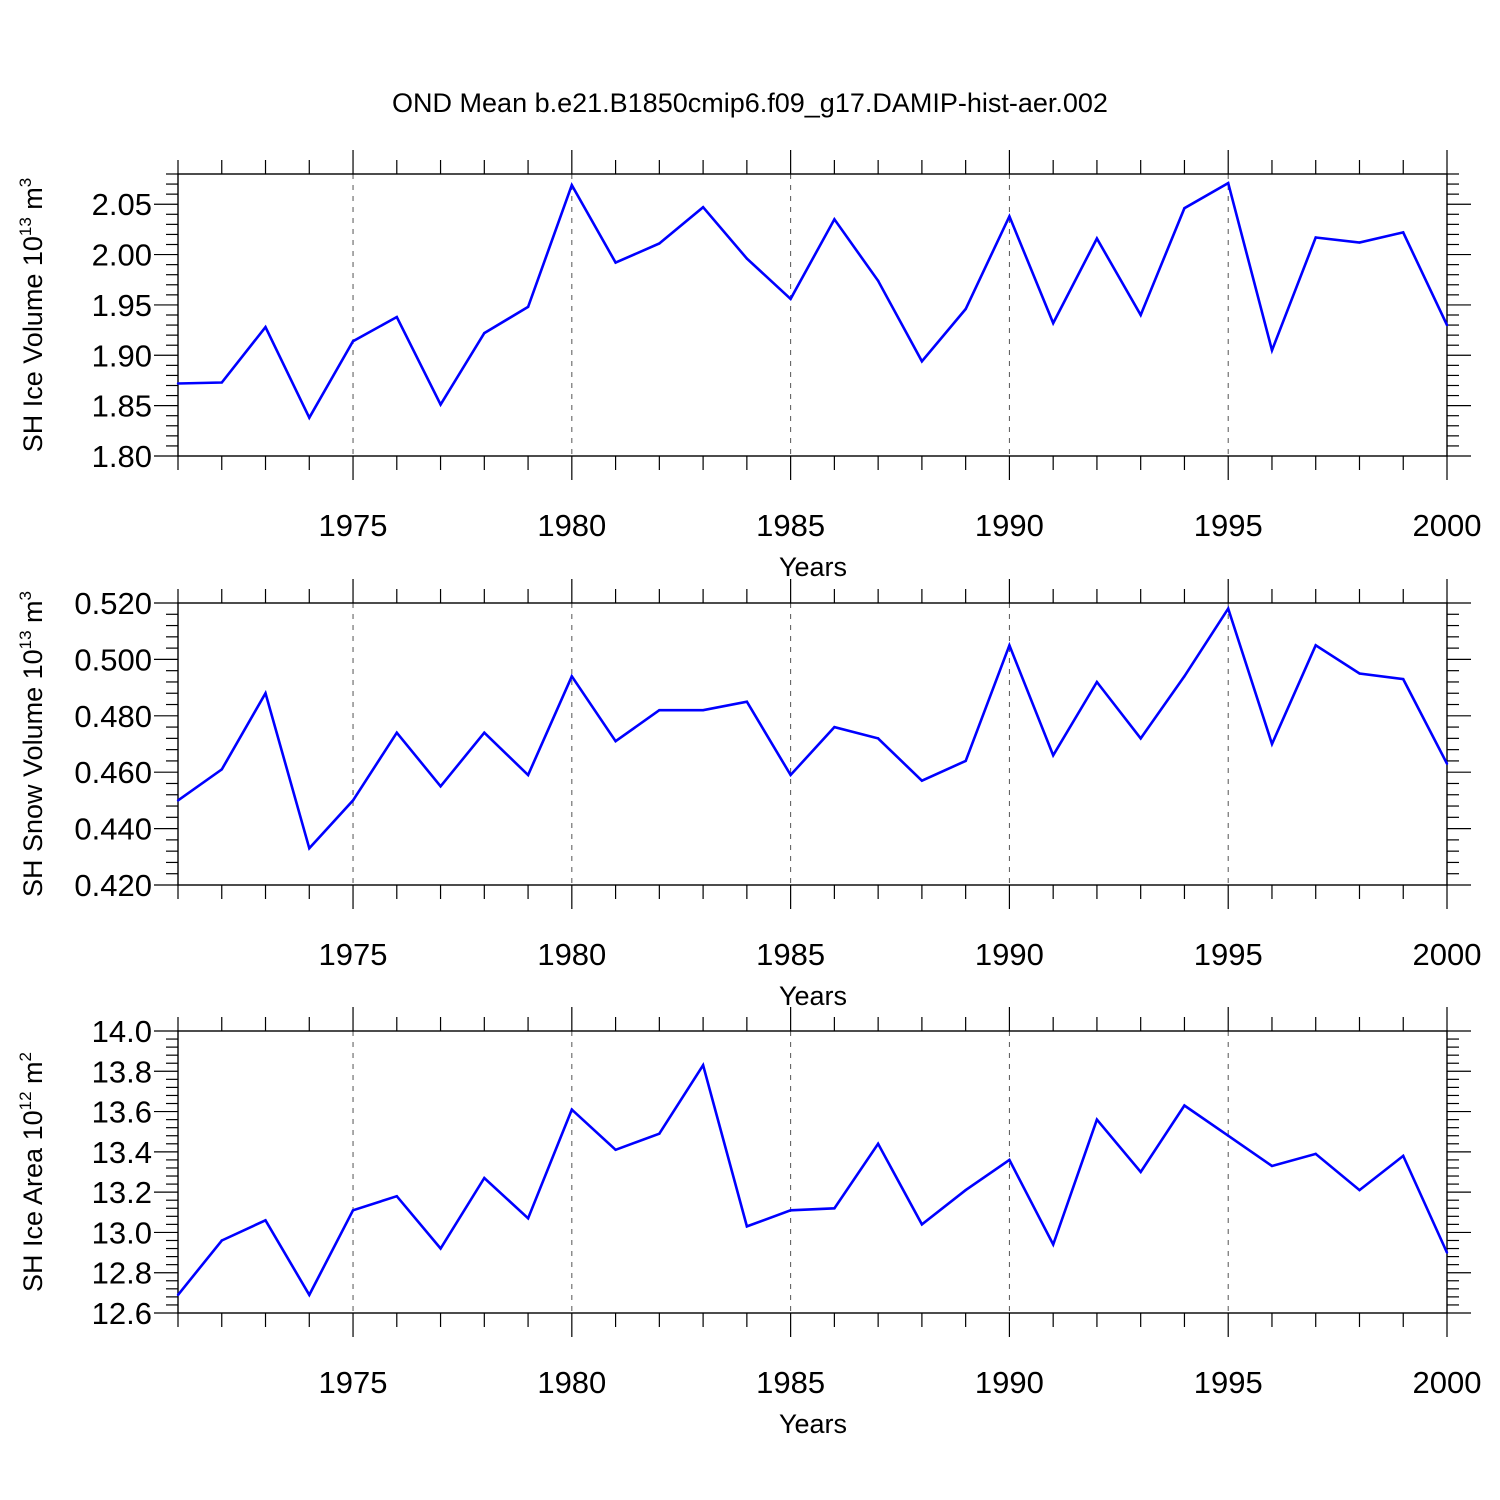 This screenshot has width=1500, height=1500. I want to click on x-tick-label: 1995, so click(1228, 525).